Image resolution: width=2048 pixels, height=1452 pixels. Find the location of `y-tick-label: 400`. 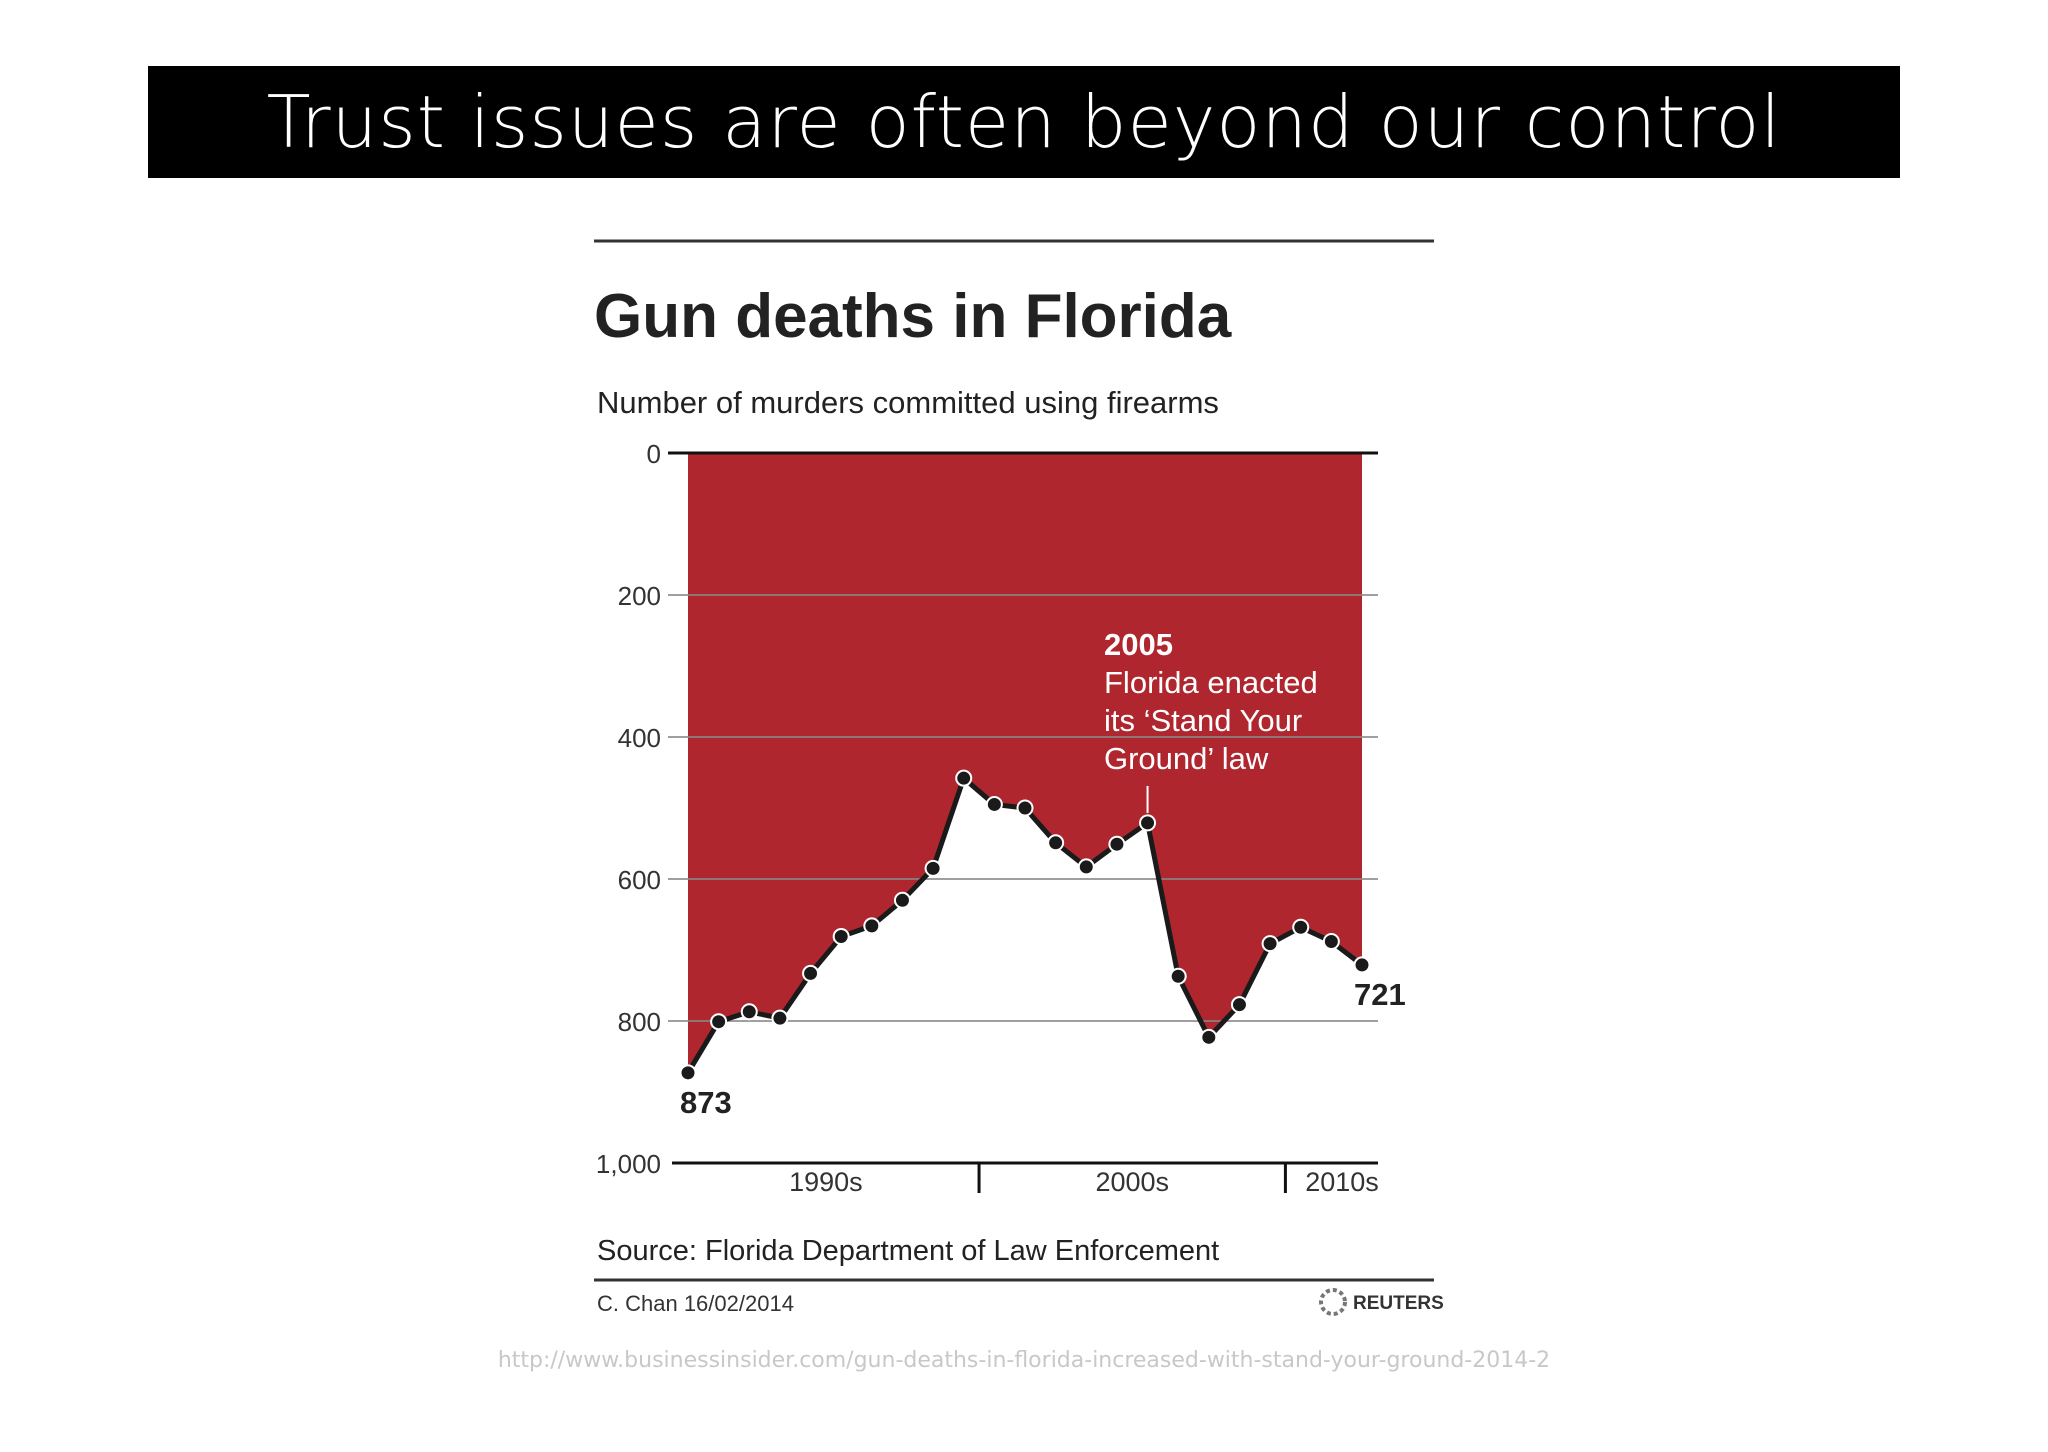

y-tick-label: 400 is located at coordinates (639, 738).